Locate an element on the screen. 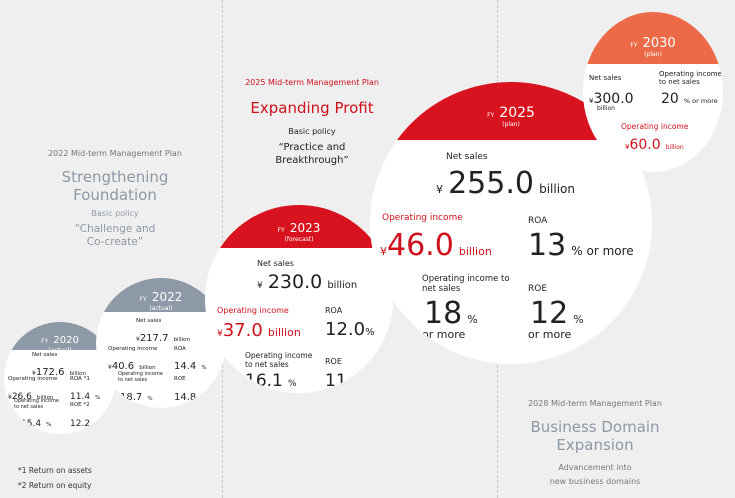 This screenshot has height=498, width=735. fy2020-roa-label: ROA *1 is located at coordinates (80, 379).